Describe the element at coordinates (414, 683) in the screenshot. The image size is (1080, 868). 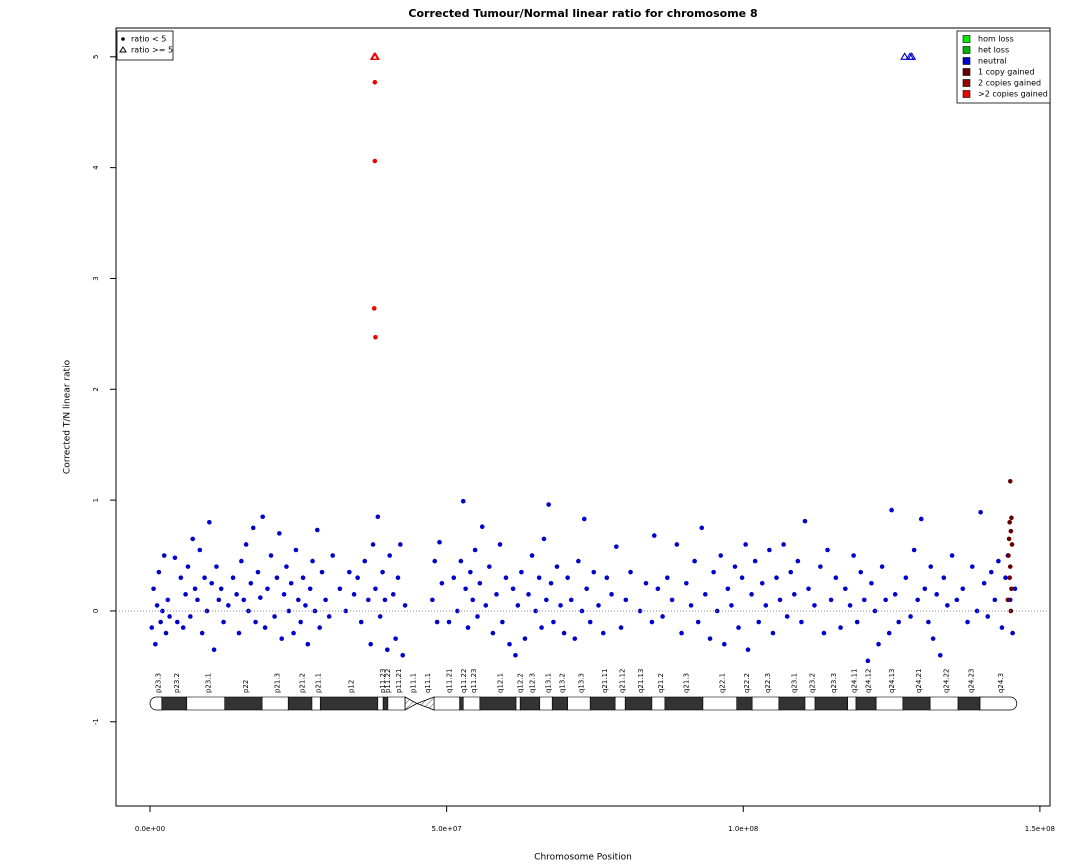
I see `band-label: p11.1` at that location.